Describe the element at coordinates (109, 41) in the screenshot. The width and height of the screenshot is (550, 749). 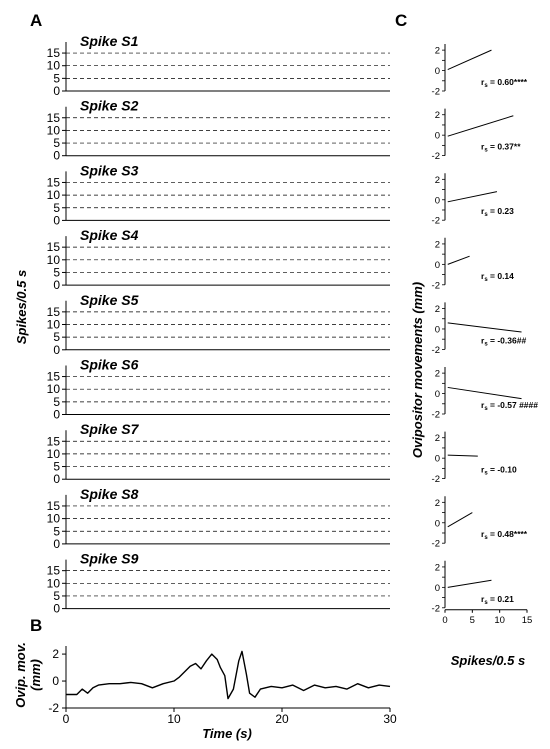
I see `histogram-title: Spike S1` at that location.